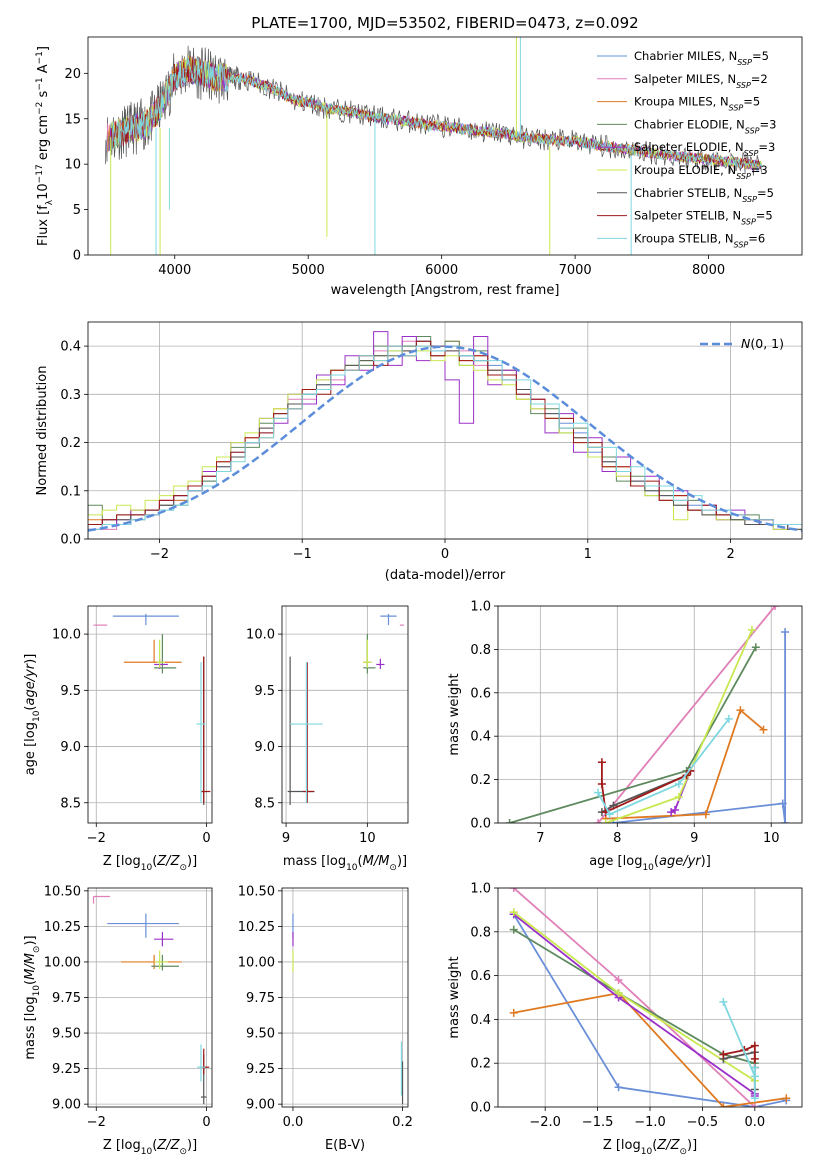  Describe the element at coordinates (164, 939) in the screenshot. I see `mass_vs_Z-point-salpeter-elodie` at that location.